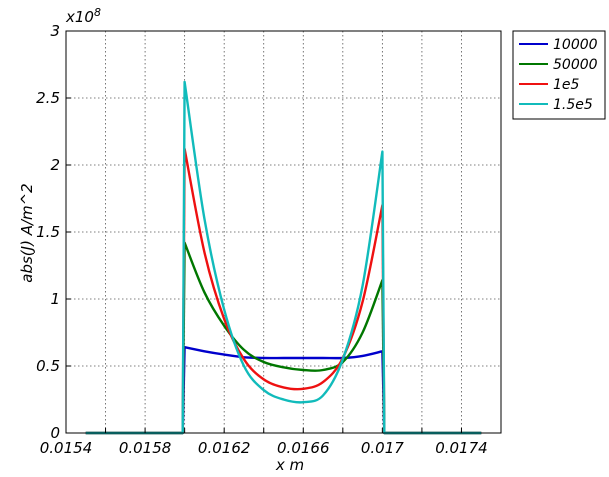 This screenshot has height=477, width=609. What do you see at coordinates (289, 465) in the screenshot?
I see `x-axis-label: x m` at bounding box center [289, 465].